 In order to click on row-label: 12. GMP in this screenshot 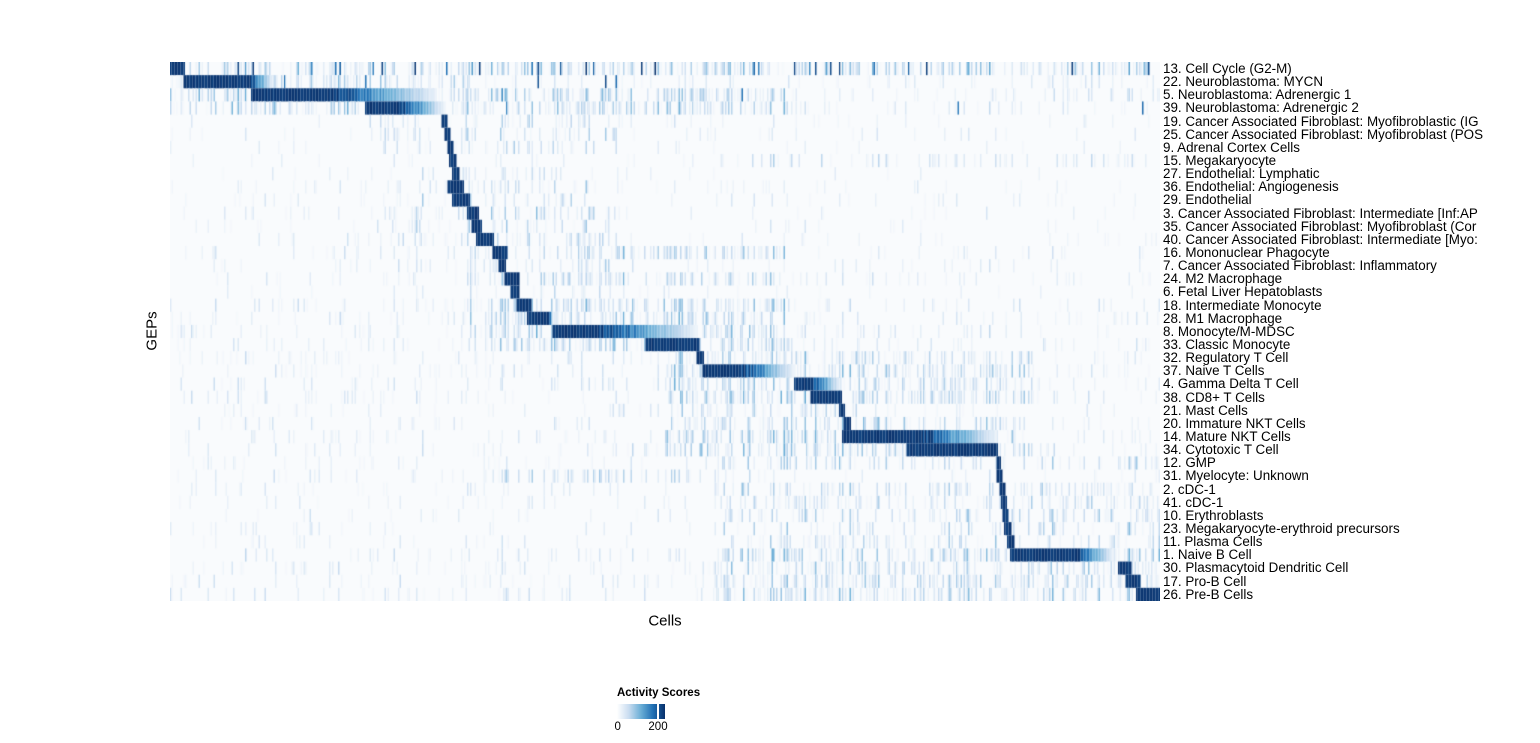, I will do `click(1189, 463)`.